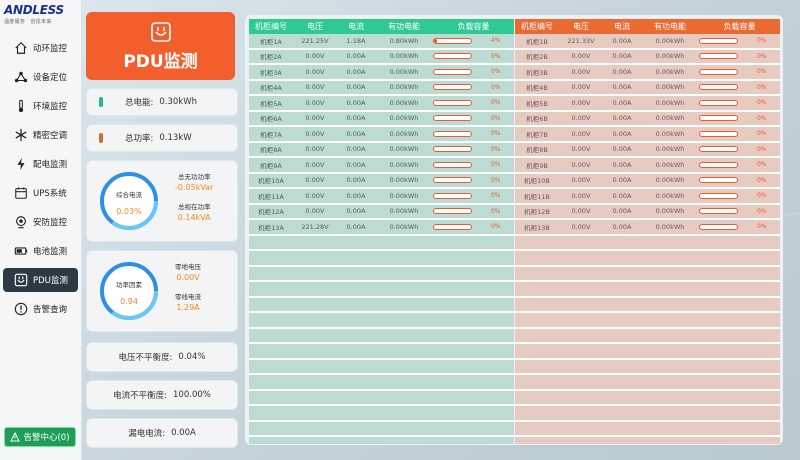 Image resolution: width=800 pixels, height=460 pixels. What do you see at coordinates (271, 181) in the screenshot?
I see `cabinet-id: 机柜10A` at bounding box center [271, 181].